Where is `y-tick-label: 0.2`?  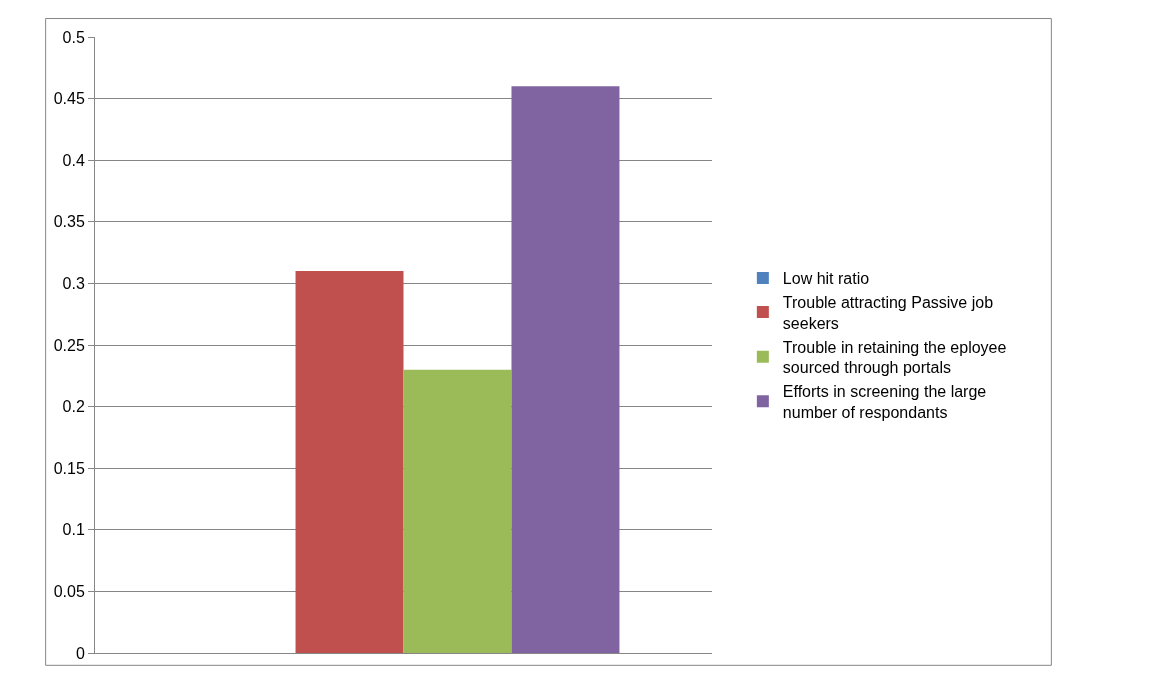
y-tick-label: 0.2 is located at coordinates (73, 407).